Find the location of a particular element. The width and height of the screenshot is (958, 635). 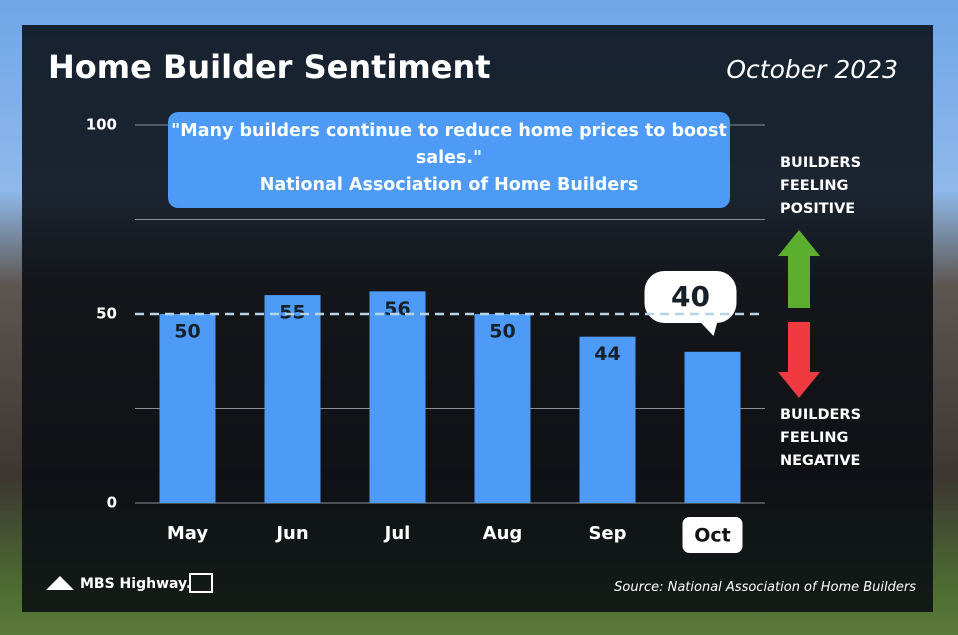

data-label: 40 is located at coordinates (690, 296).